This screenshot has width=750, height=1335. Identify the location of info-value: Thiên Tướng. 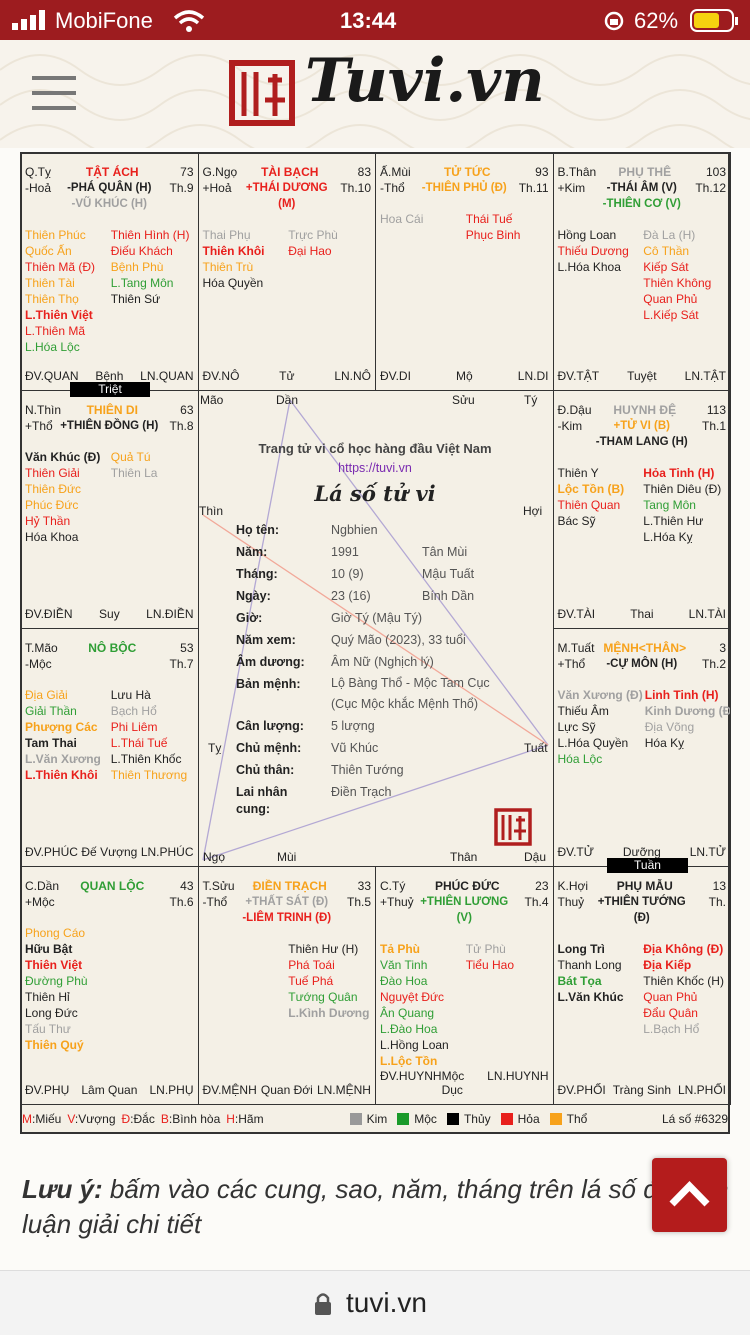
(367, 770).